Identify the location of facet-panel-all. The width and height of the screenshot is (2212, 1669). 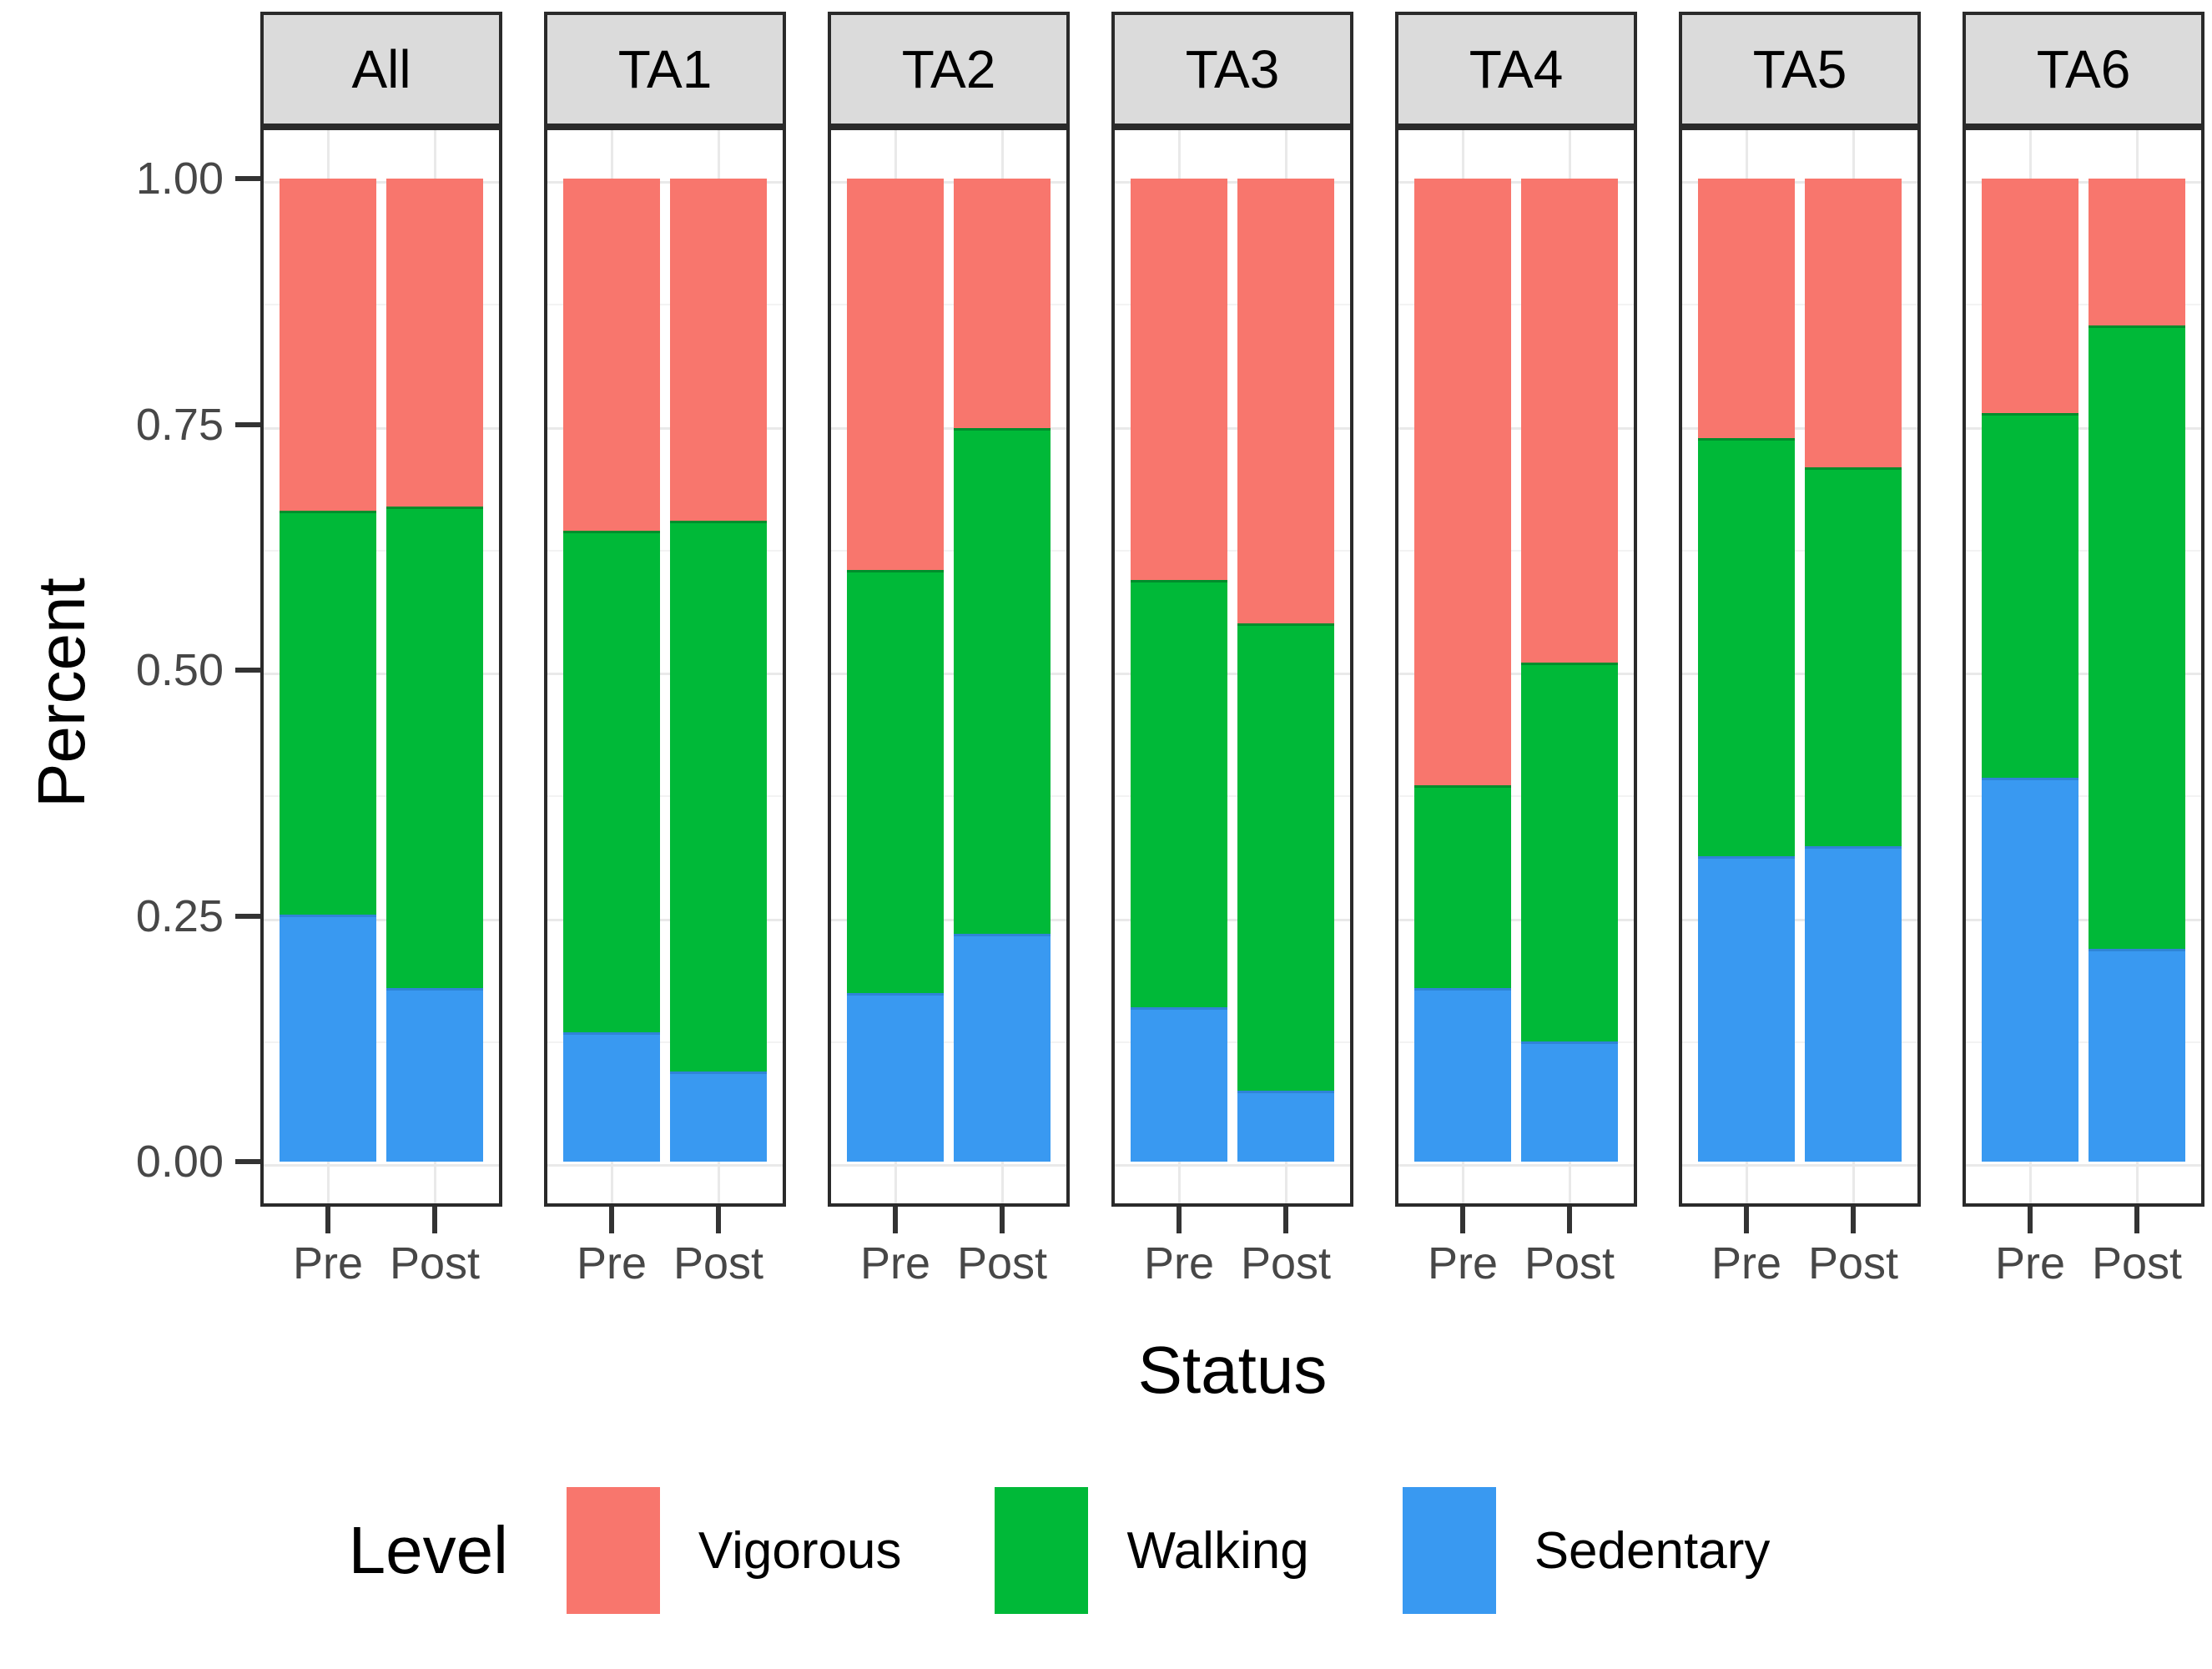
(381, 667).